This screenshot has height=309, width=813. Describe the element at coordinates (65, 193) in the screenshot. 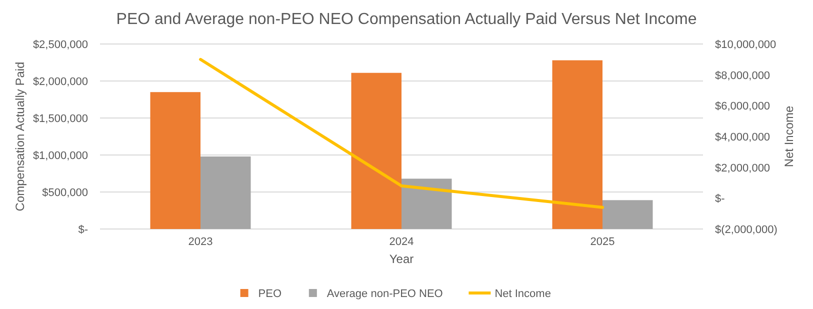

I see `y-tick-label: $500,000` at that location.